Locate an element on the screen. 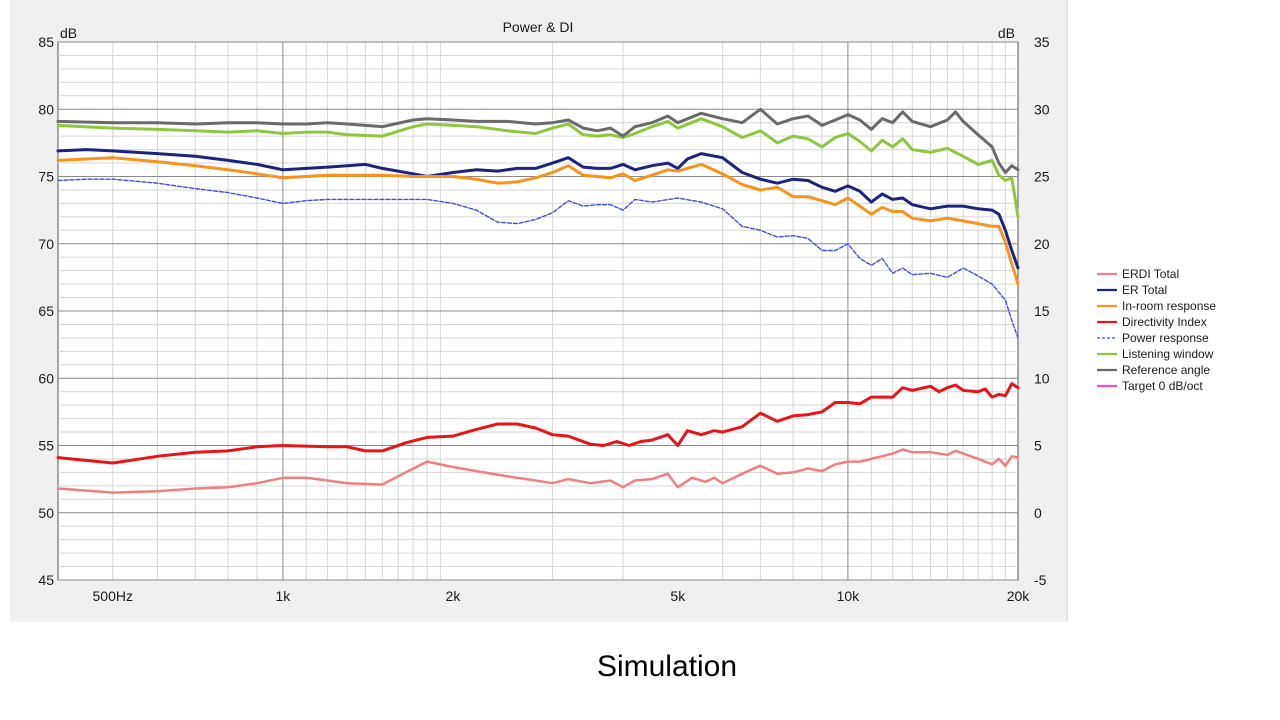 This screenshot has width=1280, height=720. right-tick-label: 35 is located at coordinates (1042, 42).